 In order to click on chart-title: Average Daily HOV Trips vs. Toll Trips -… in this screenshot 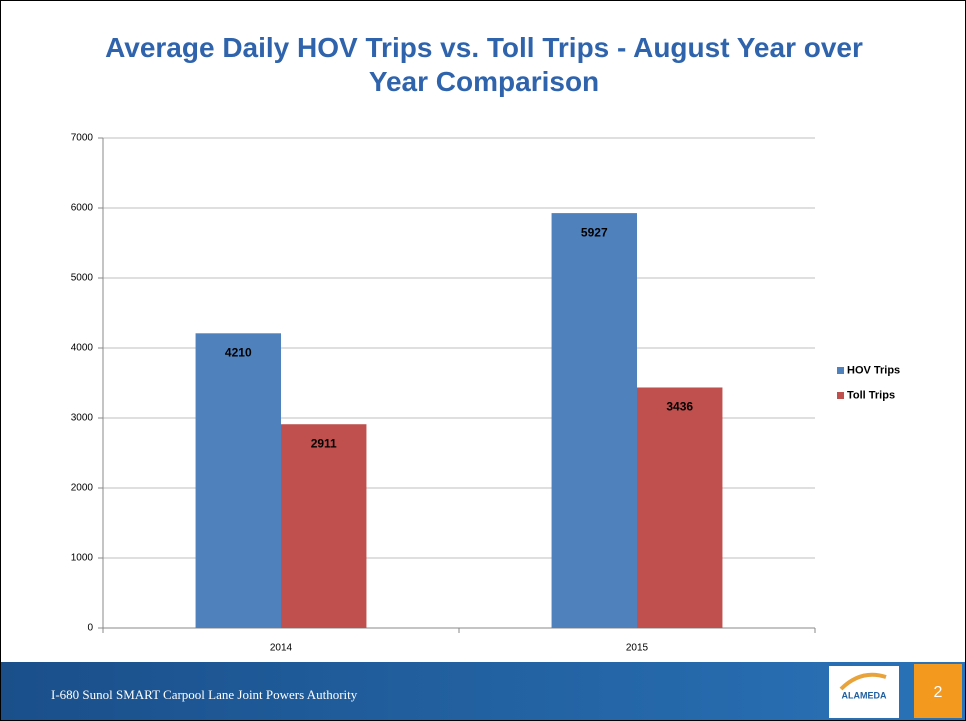, I will do `click(484, 64)`.